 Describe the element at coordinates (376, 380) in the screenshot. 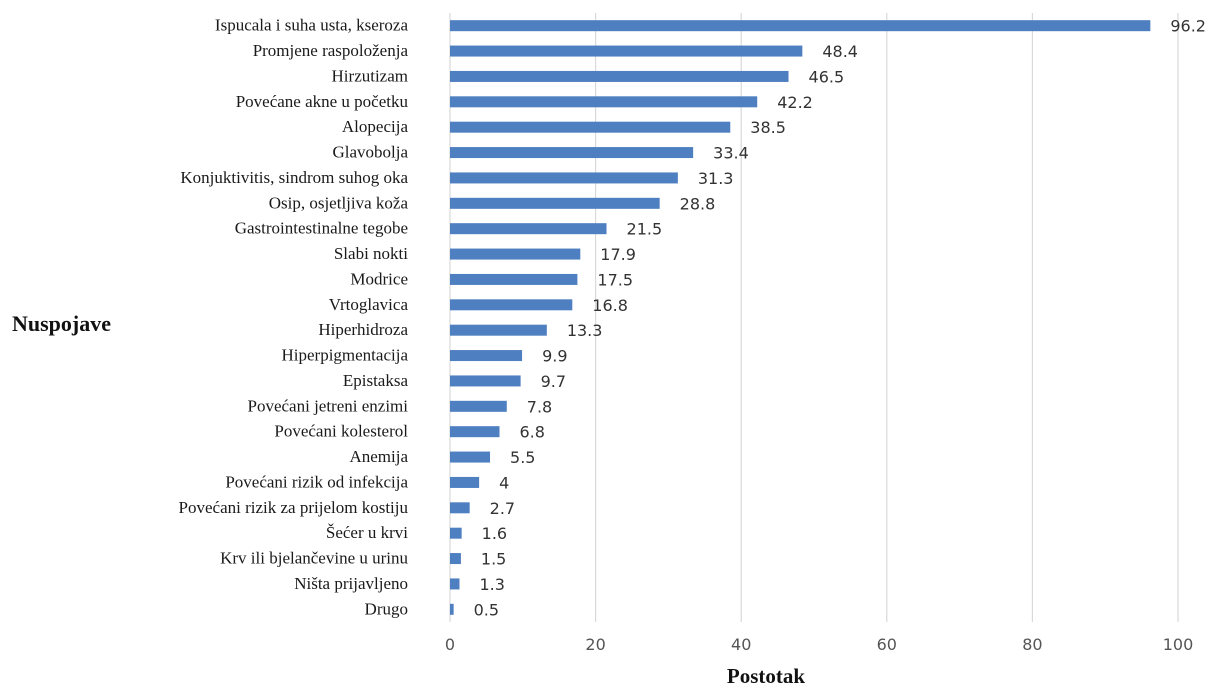

I see `category-label: Epistaksa` at that location.